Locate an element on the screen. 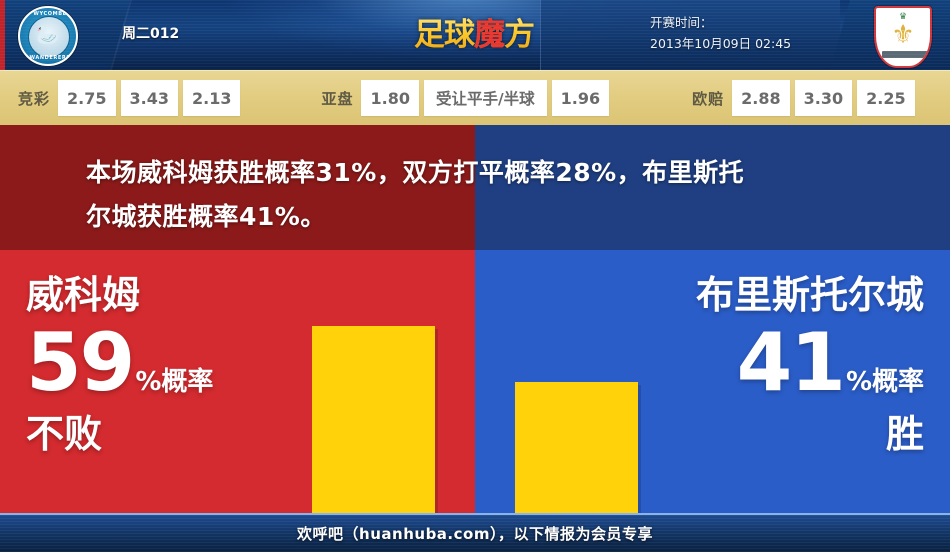 The image size is (950, 552). home-percent-value: 59 is located at coordinates (80, 362).